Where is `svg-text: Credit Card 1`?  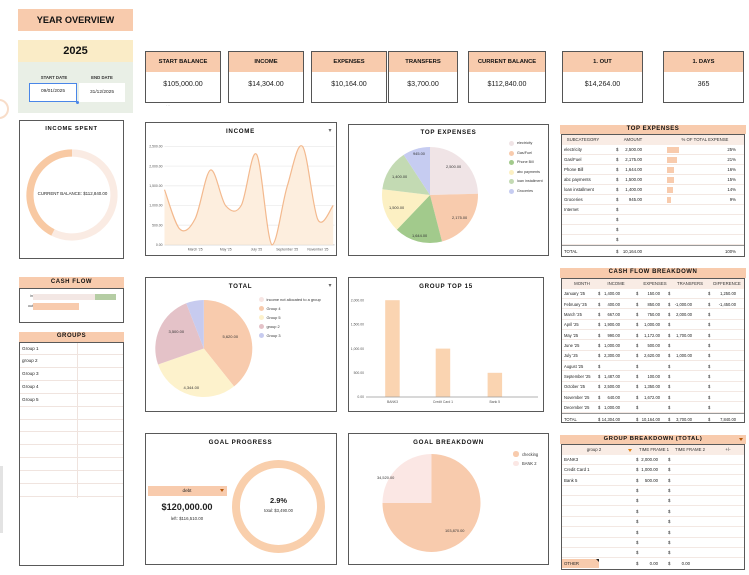
svg-text: Credit Card 1 is located at coordinates (443, 402).